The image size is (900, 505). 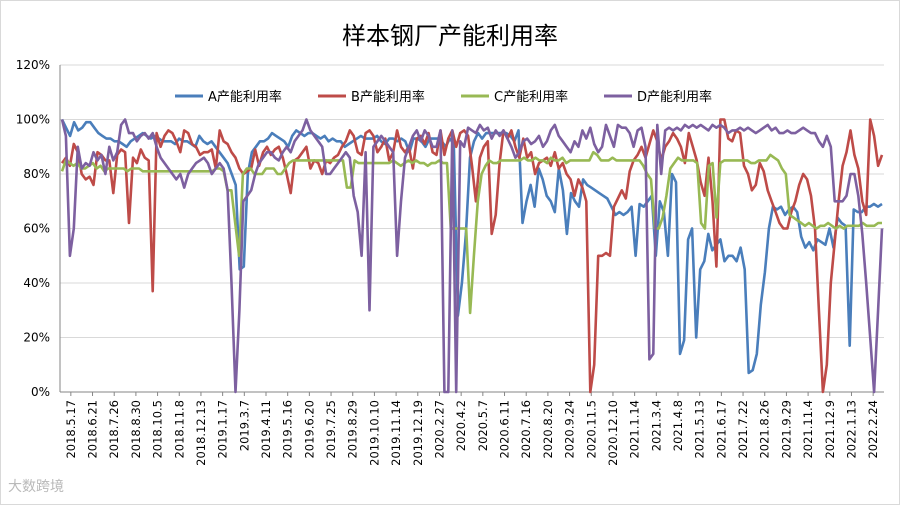 What do you see at coordinates (548, 429) in the screenshot?
I see `x-tick-label: 2020.8.20` at bounding box center [548, 429].